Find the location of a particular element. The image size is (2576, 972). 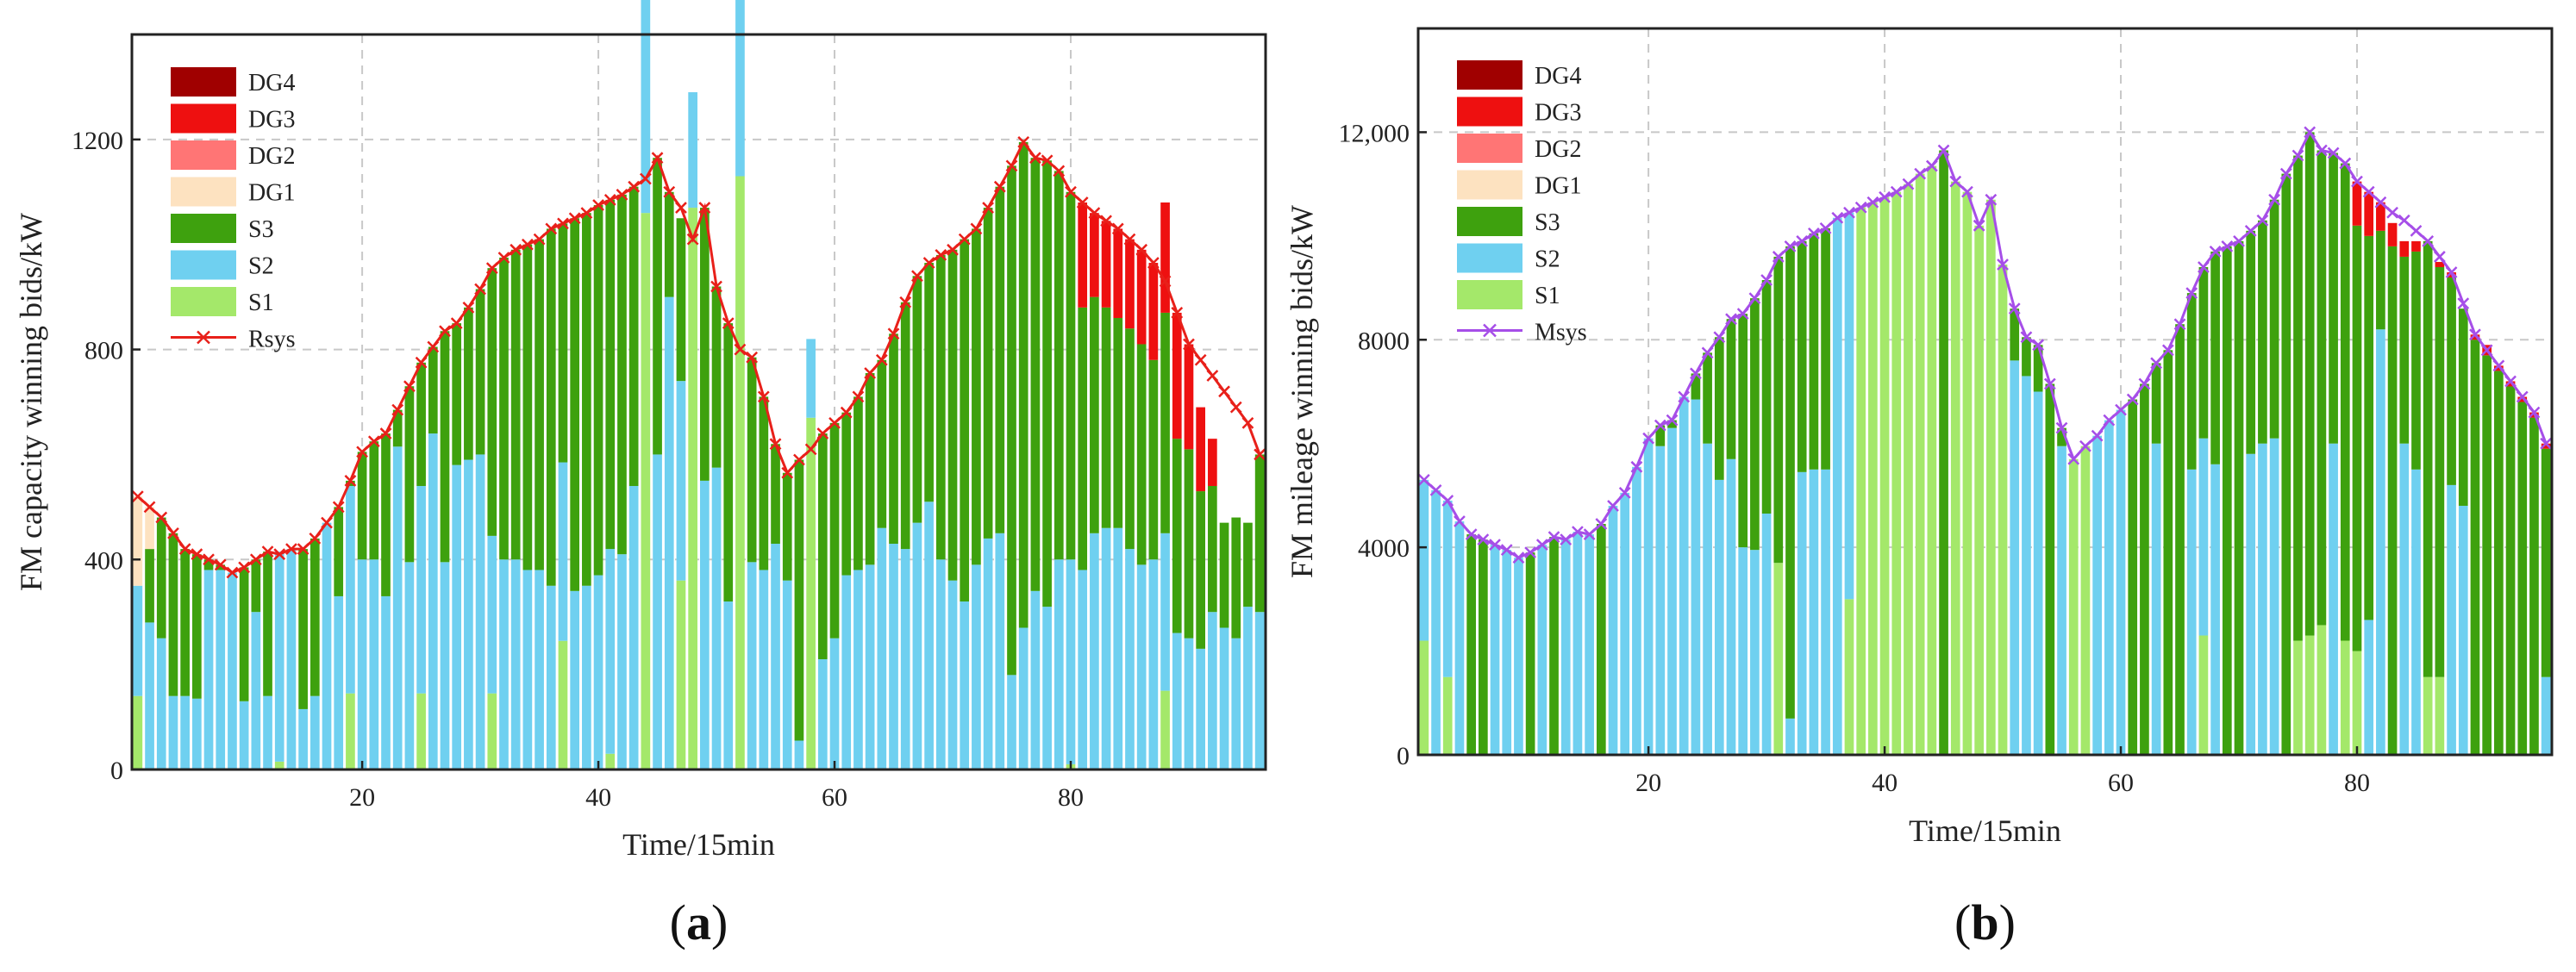

x-tick-label: 20 is located at coordinates (362, 797).